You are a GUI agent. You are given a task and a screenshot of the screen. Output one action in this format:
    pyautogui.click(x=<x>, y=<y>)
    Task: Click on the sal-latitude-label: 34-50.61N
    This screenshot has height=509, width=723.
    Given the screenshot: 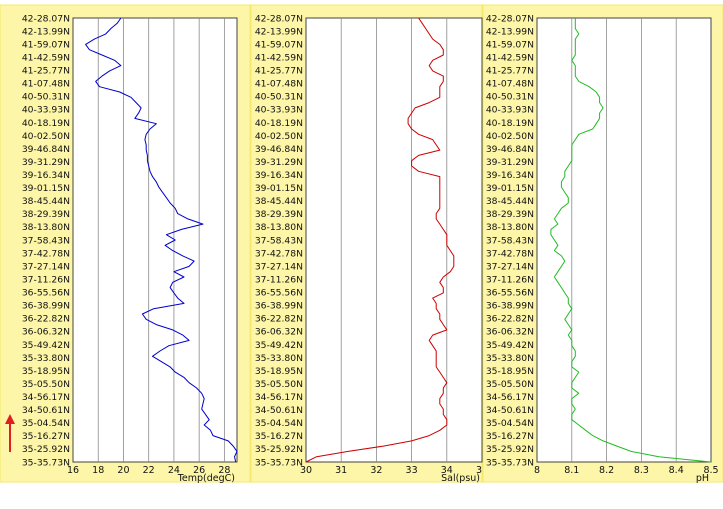 What is the action you would take?
    pyautogui.click(x=279, y=410)
    